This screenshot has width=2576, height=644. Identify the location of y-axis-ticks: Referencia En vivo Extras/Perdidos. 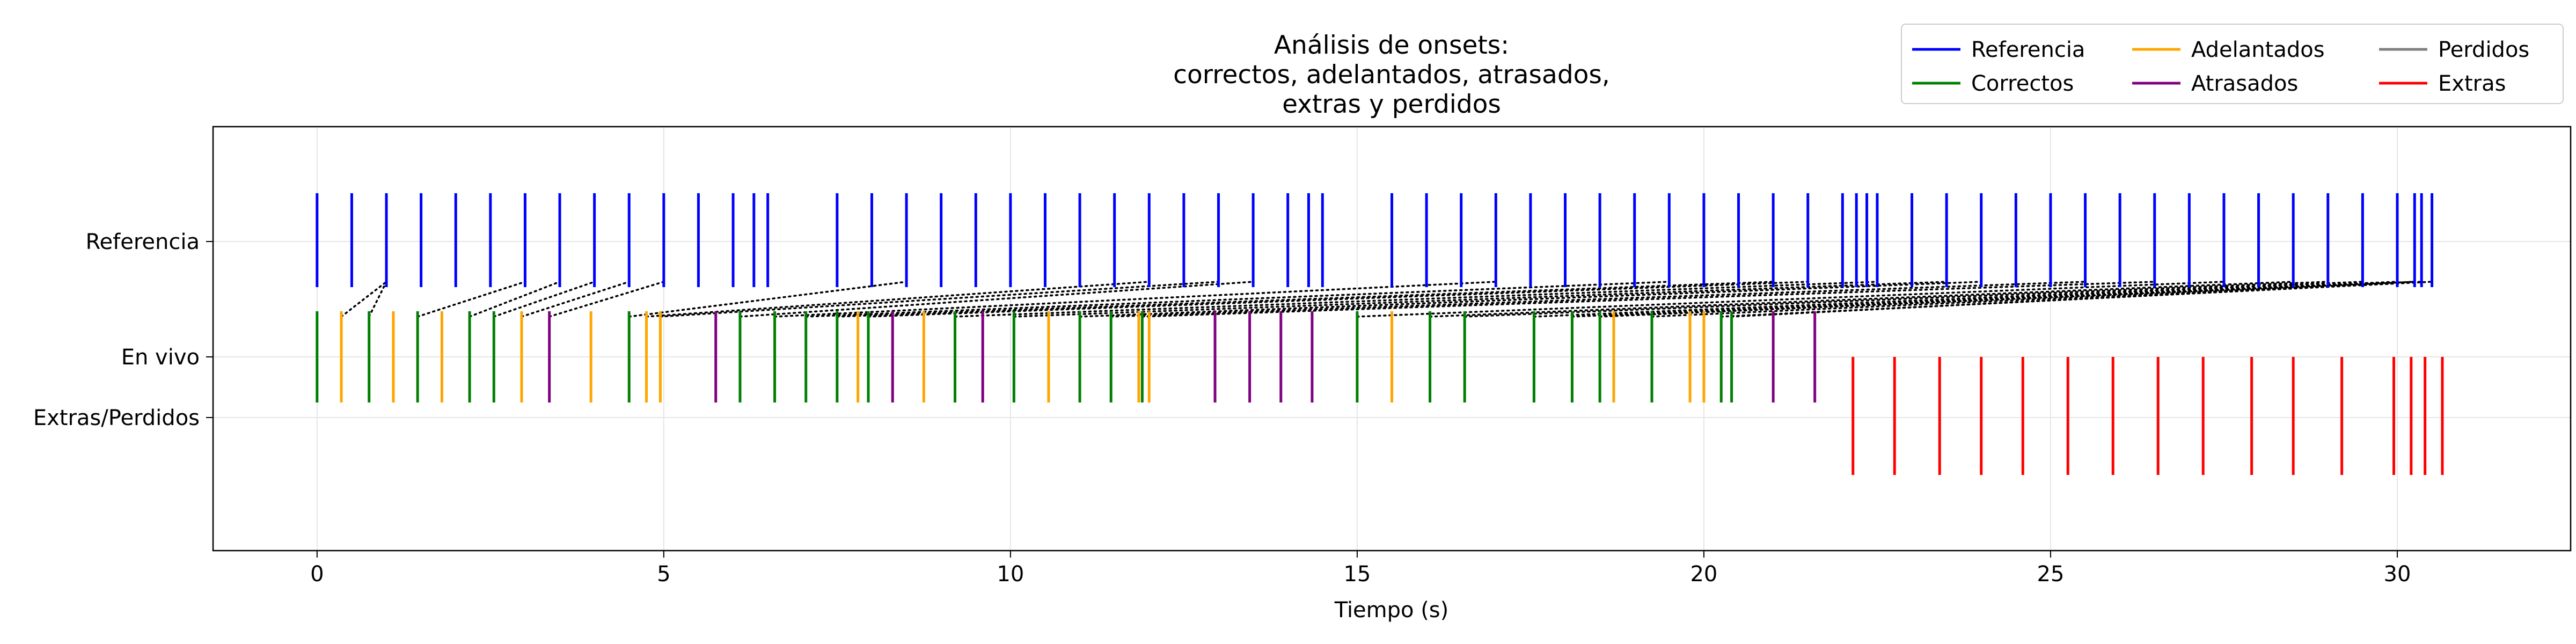
(123, 330).